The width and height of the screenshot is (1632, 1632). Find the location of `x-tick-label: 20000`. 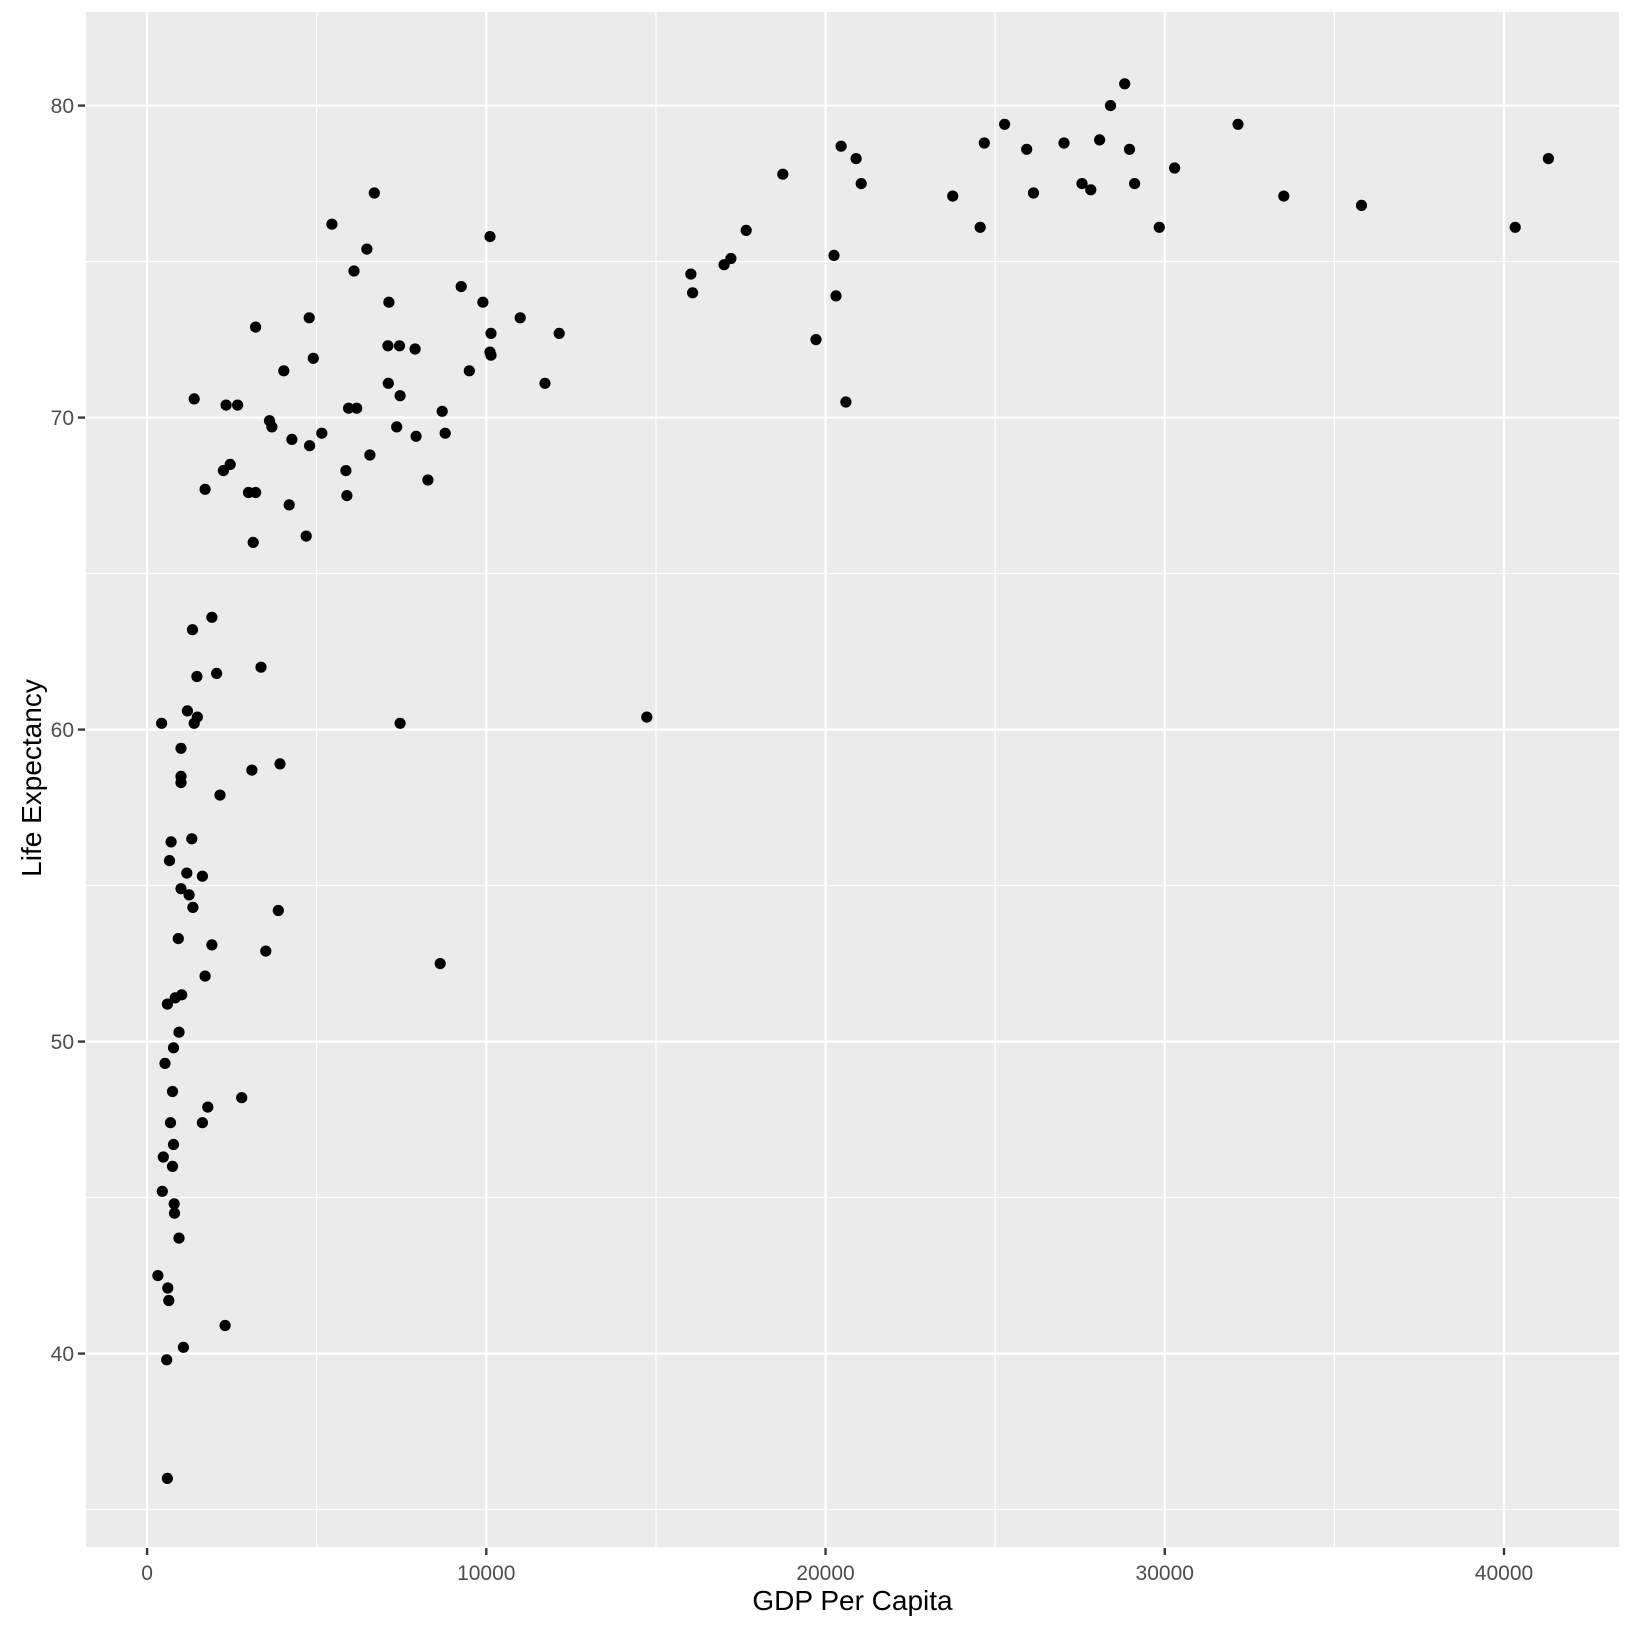

x-tick-label: 20000 is located at coordinates (825, 1573).